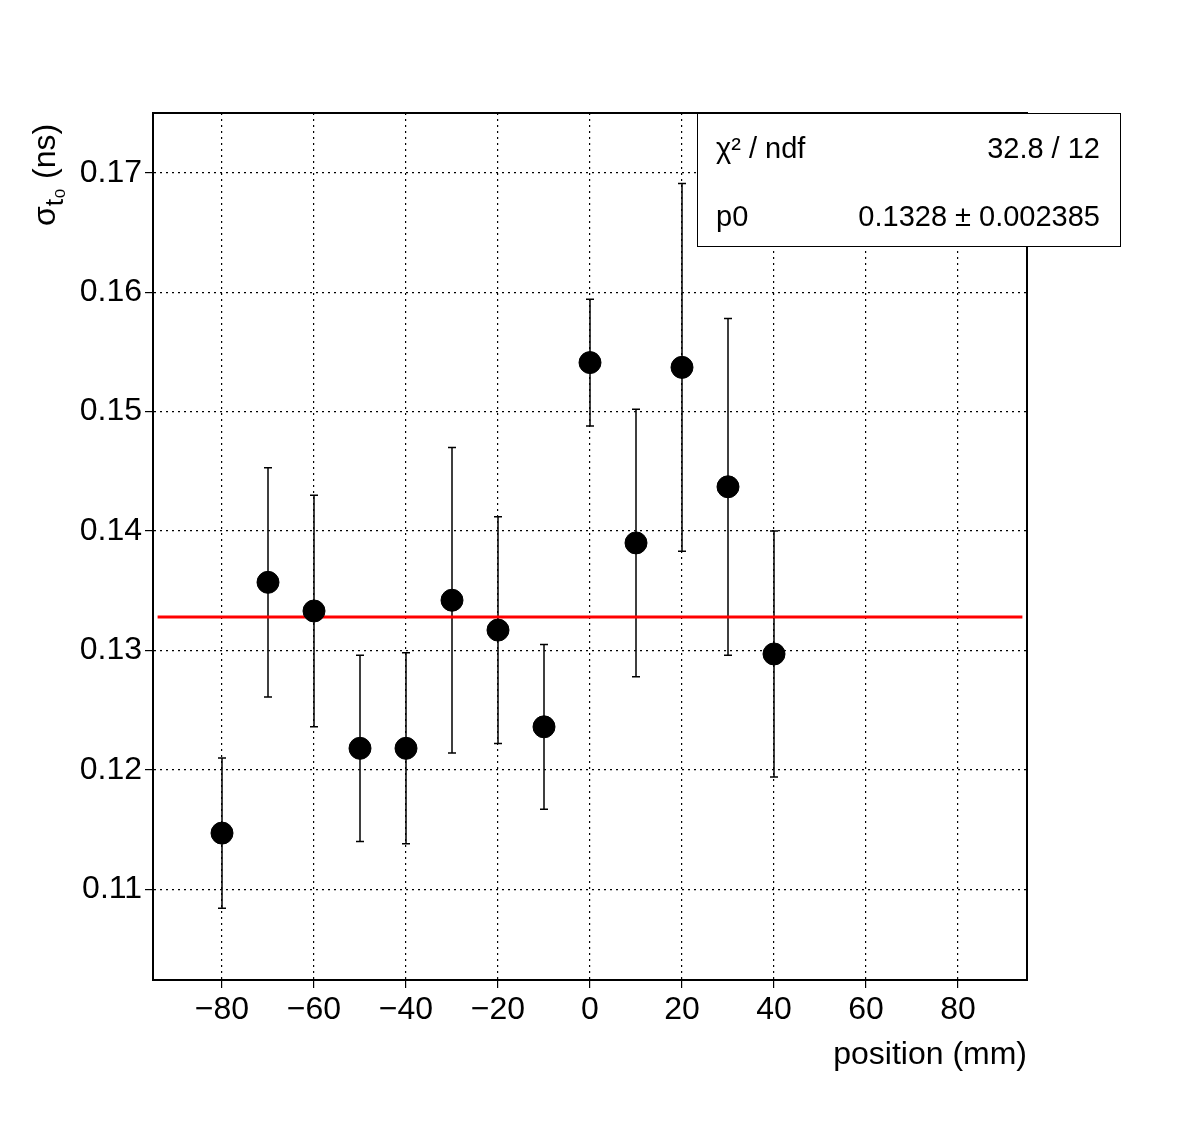 The image size is (1182, 1128). What do you see at coordinates (979, 216) in the screenshot?
I see `annotation: 0.1328 ± 0.002385` at bounding box center [979, 216].